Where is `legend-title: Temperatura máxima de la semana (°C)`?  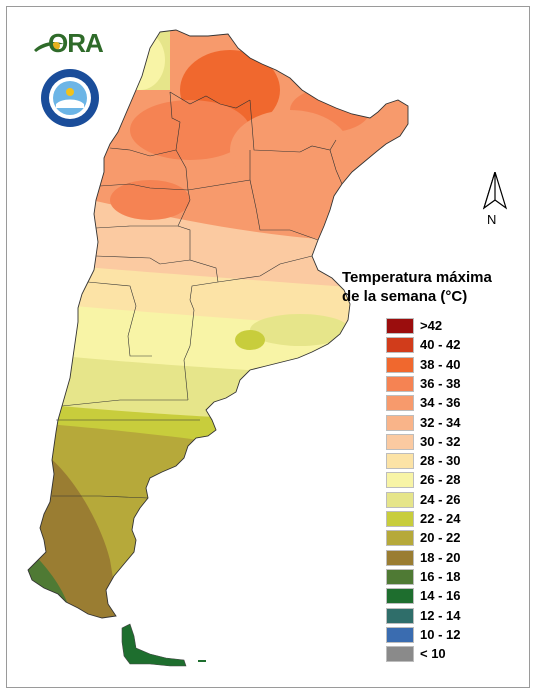 legend-title: Temperatura máxima de la semana (°C) is located at coordinates (429, 287).